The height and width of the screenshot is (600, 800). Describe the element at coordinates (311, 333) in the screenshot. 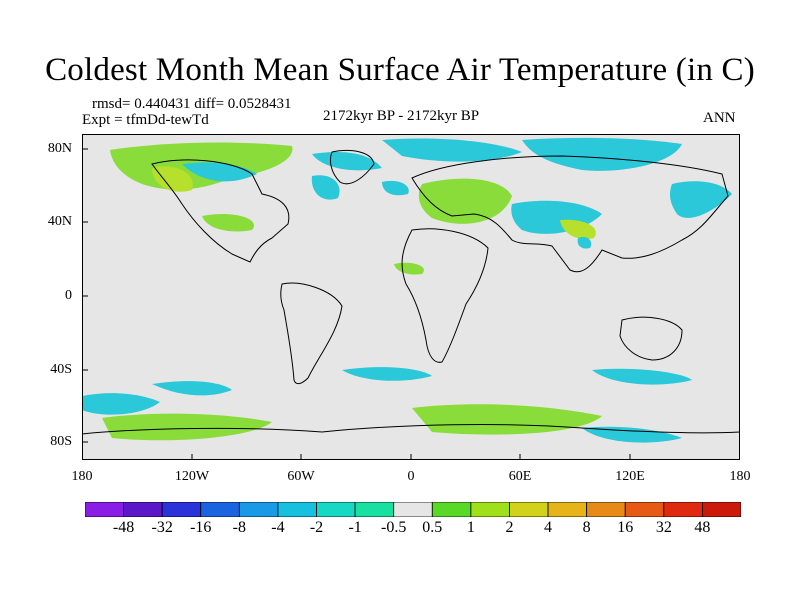

I see `coast-south-america` at that location.